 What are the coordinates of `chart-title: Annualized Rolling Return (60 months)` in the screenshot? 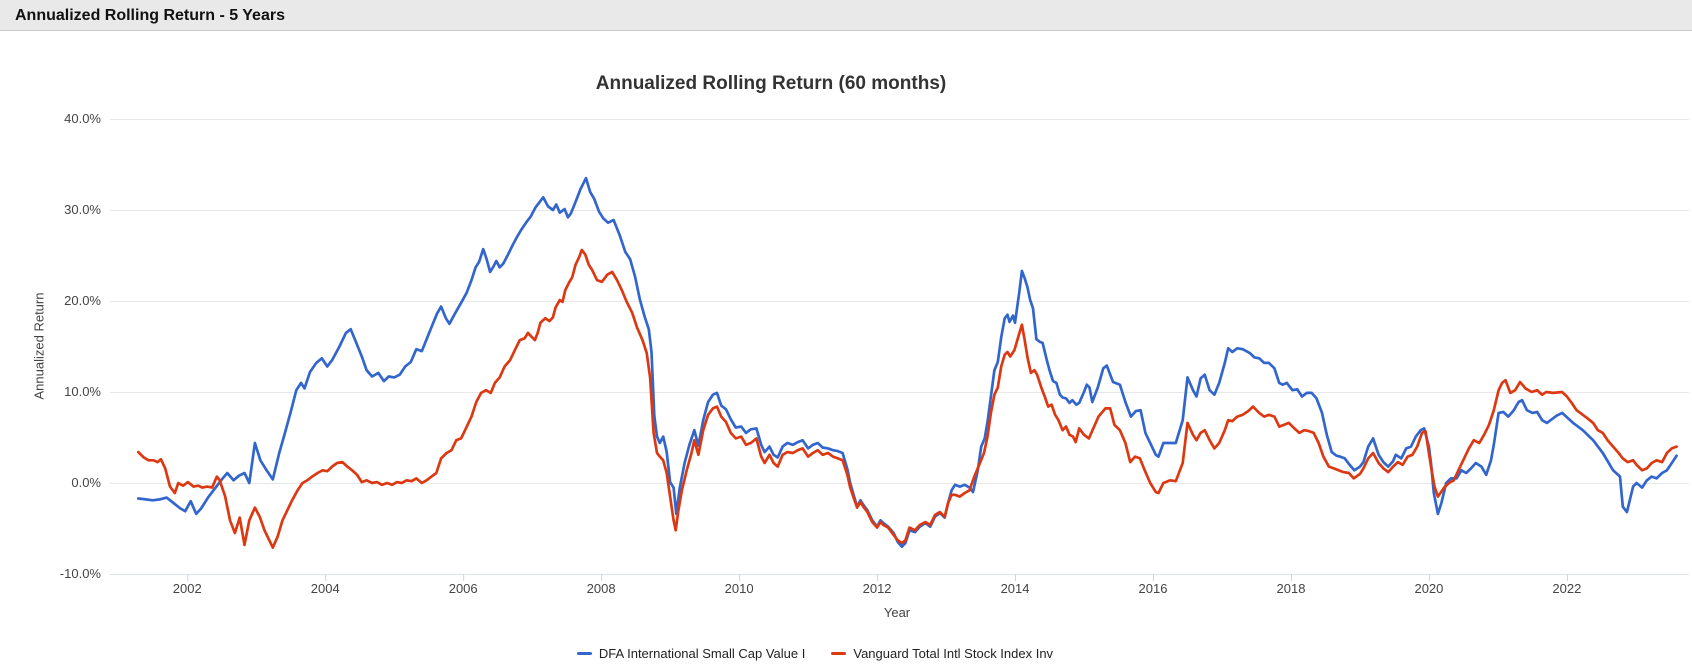 It's located at (771, 83).